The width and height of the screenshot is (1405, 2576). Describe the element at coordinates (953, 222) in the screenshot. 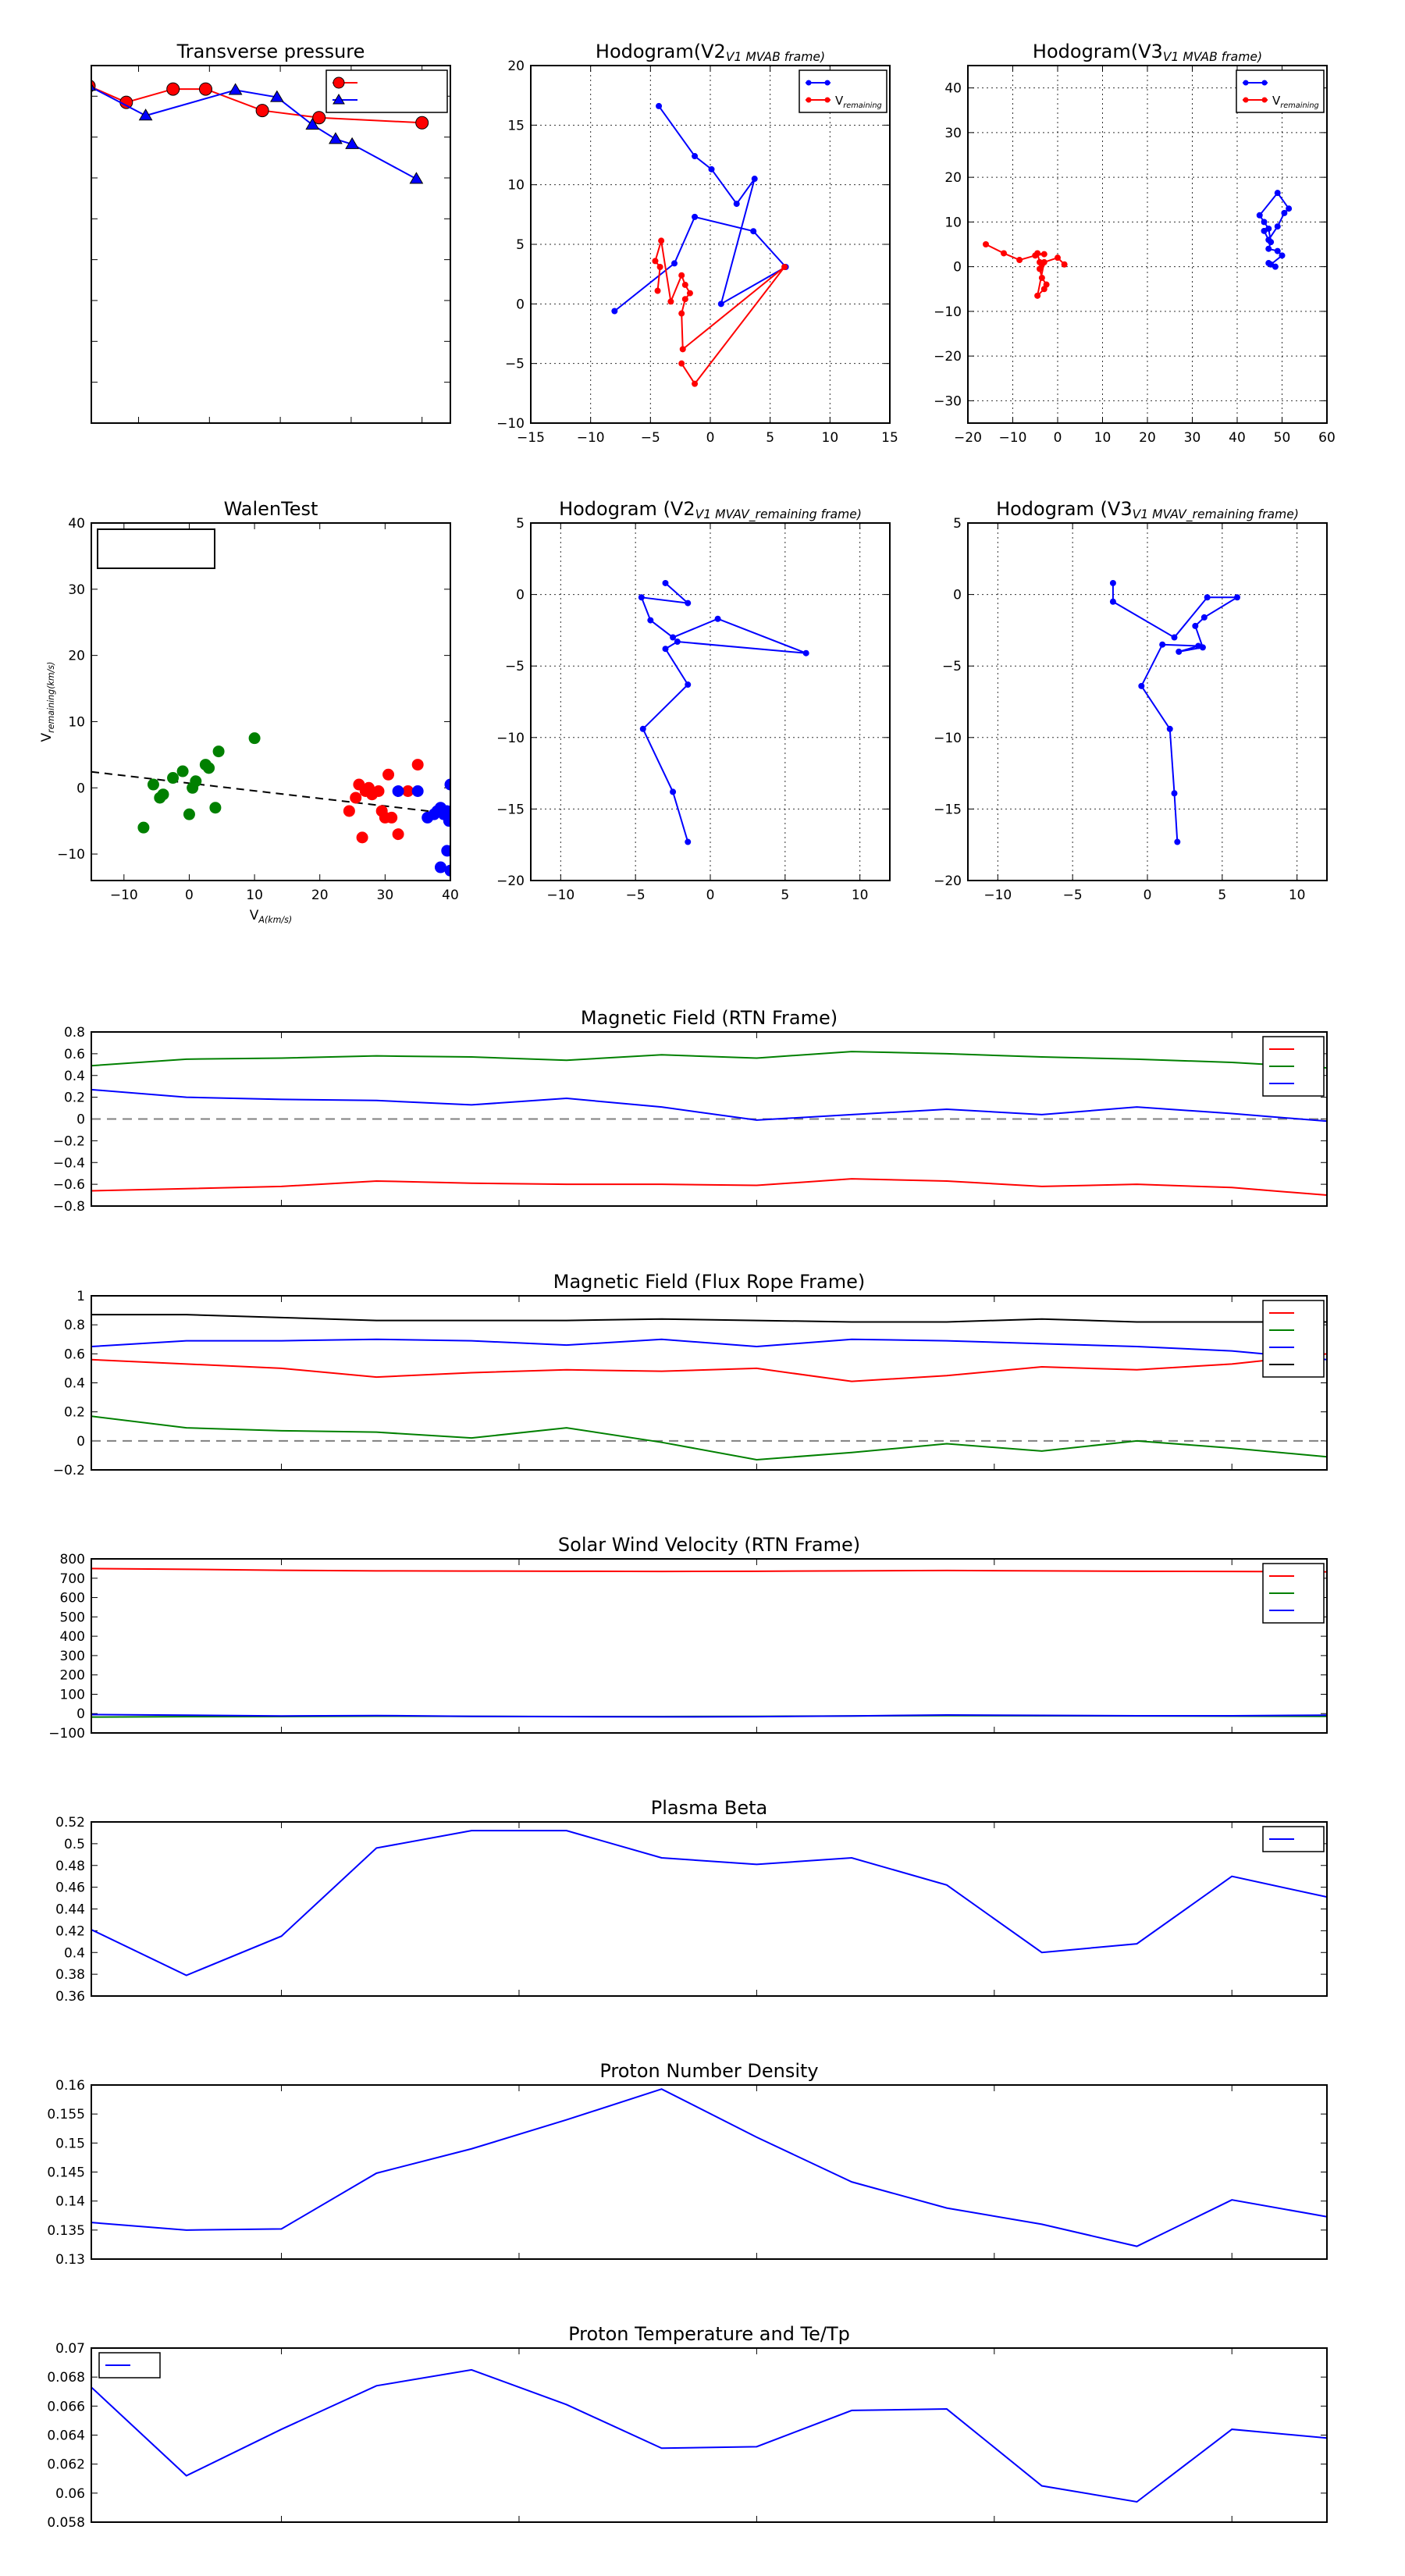

I see `y-tick-label: 10` at that location.